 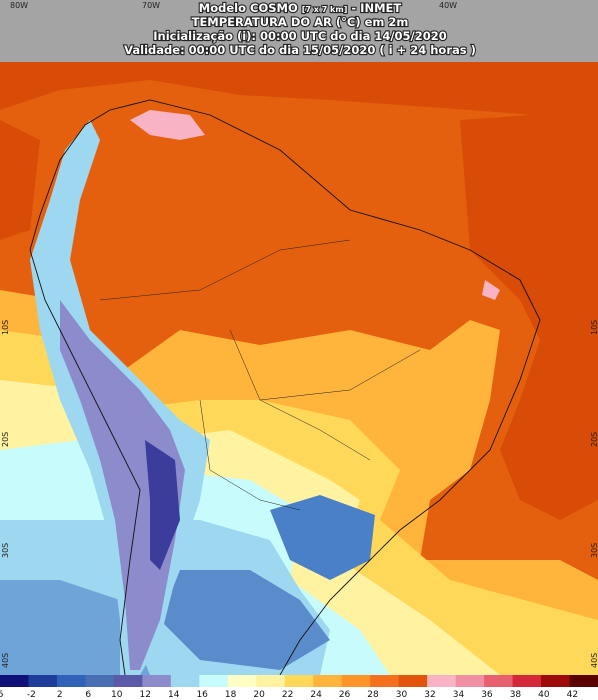 What do you see at coordinates (5, 660) in the screenshot?
I see `lat-label: 40S` at bounding box center [5, 660].